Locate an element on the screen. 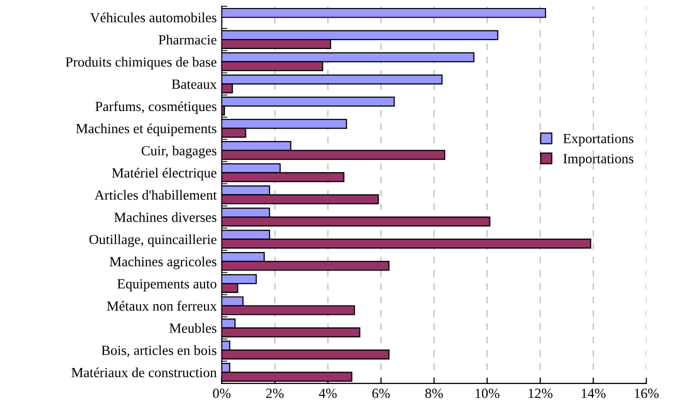  y-tick-label: Meubles is located at coordinates (192, 328).